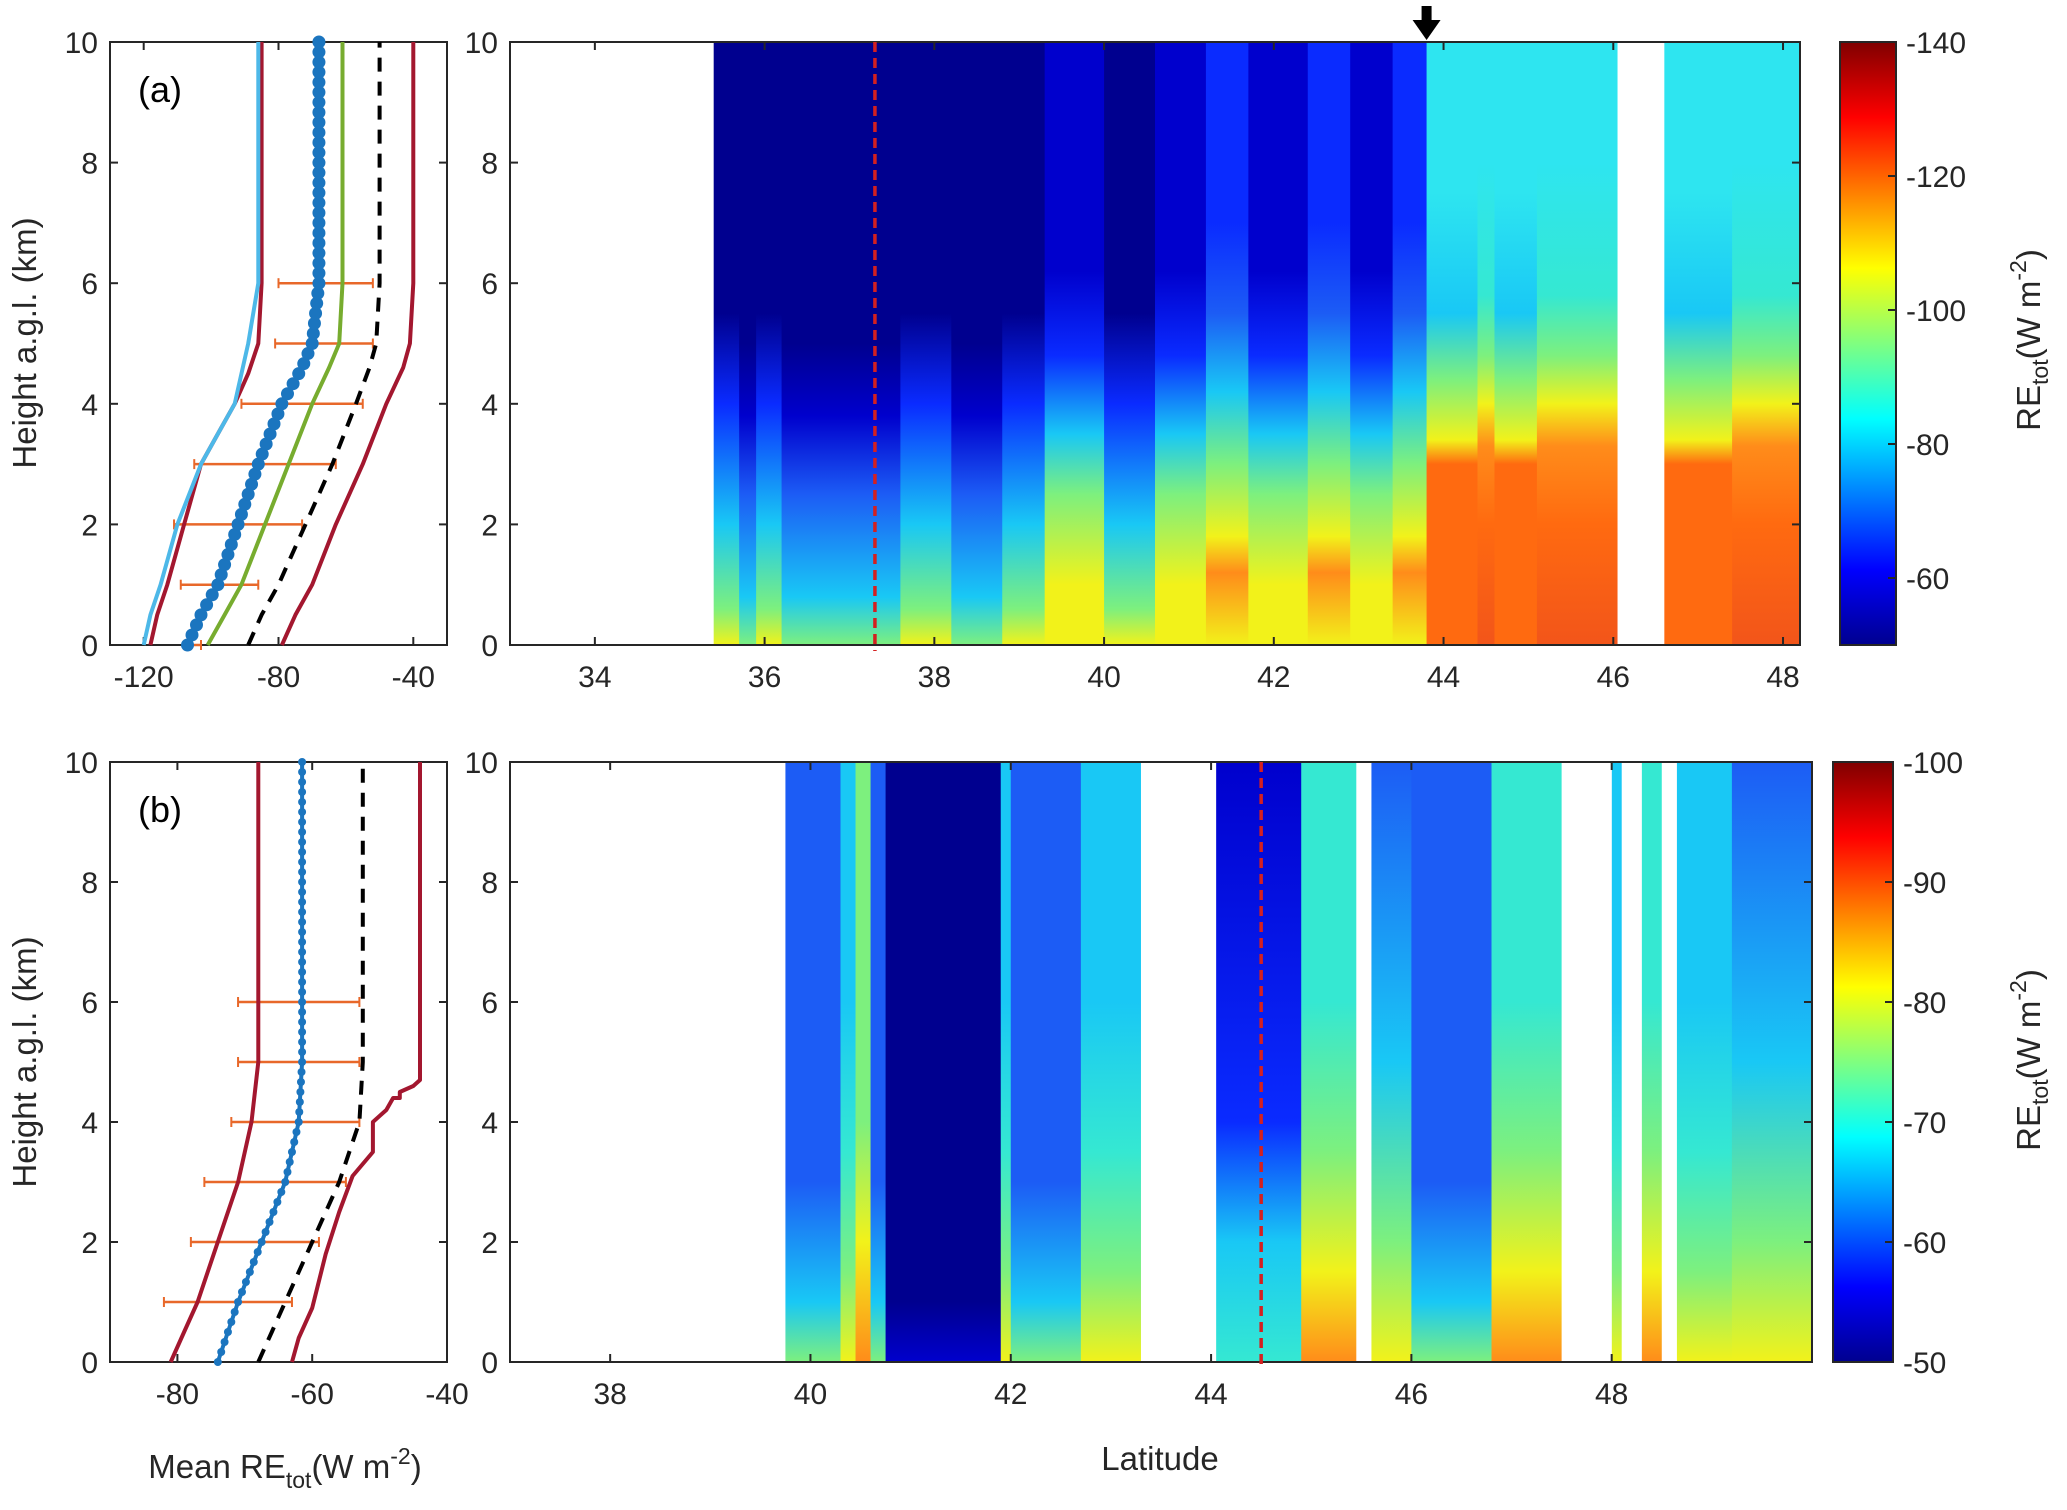  What do you see at coordinates (1936, 43) in the screenshot?
I see `colorbar-tick-label: -140` at bounding box center [1936, 43].